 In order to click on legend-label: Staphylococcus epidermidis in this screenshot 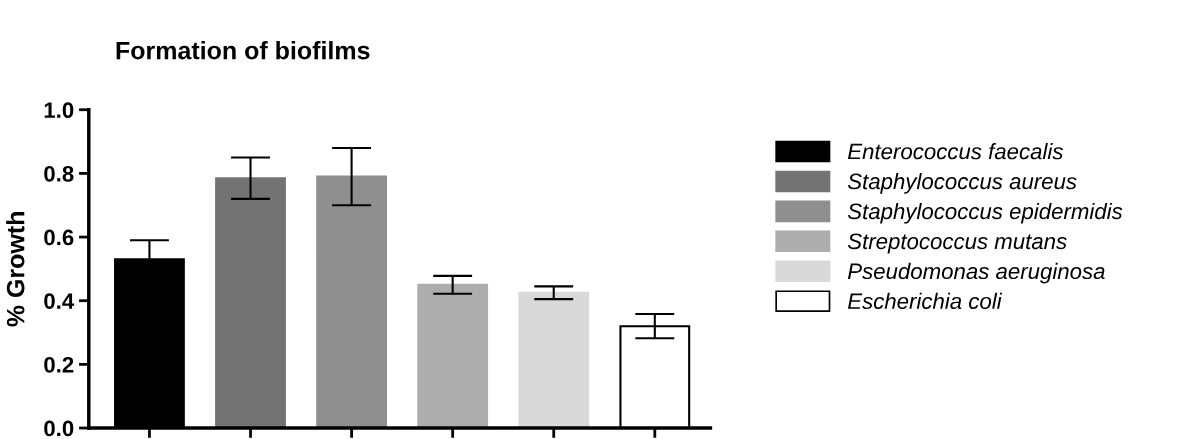, I will do `click(985, 213)`.